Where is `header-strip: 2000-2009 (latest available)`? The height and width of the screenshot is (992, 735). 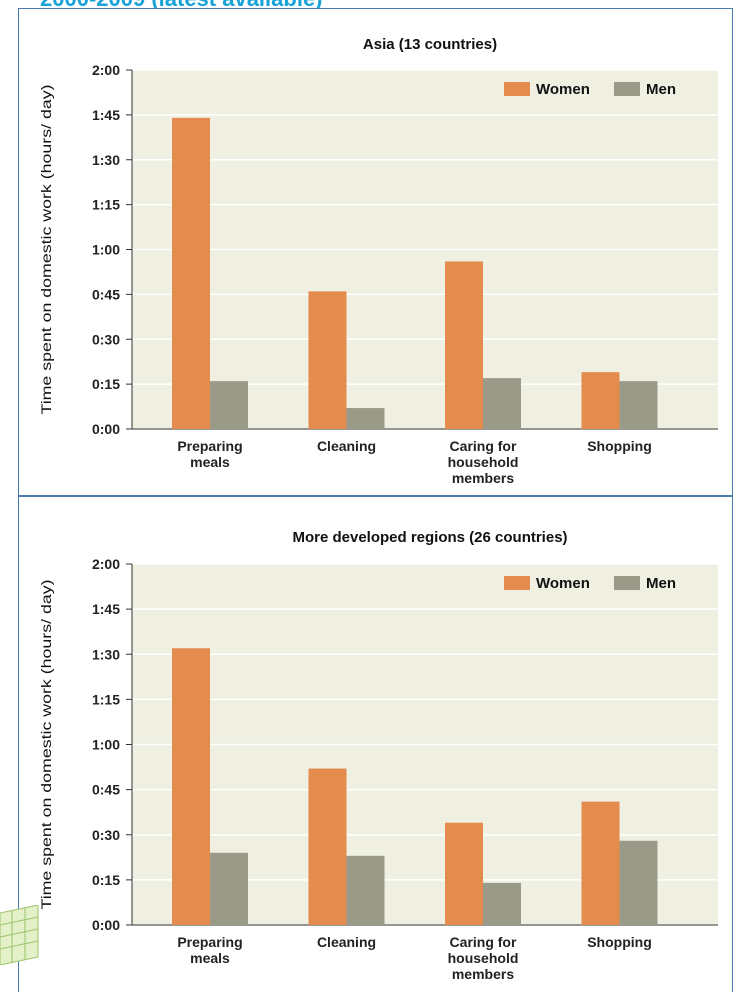 header-strip: 2000-2009 (latest available) is located at coordinates (367, 4).